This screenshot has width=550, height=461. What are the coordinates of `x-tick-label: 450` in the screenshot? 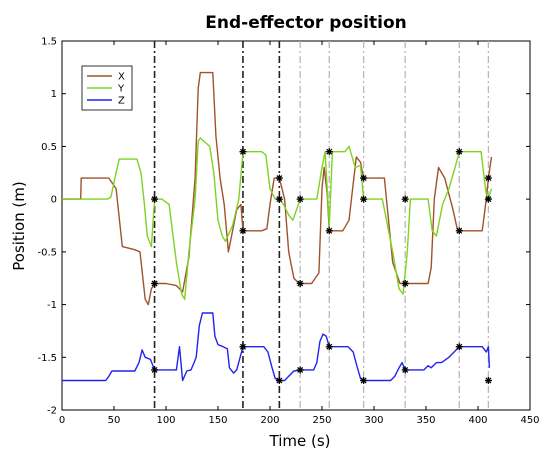 It's located at (529, 420).